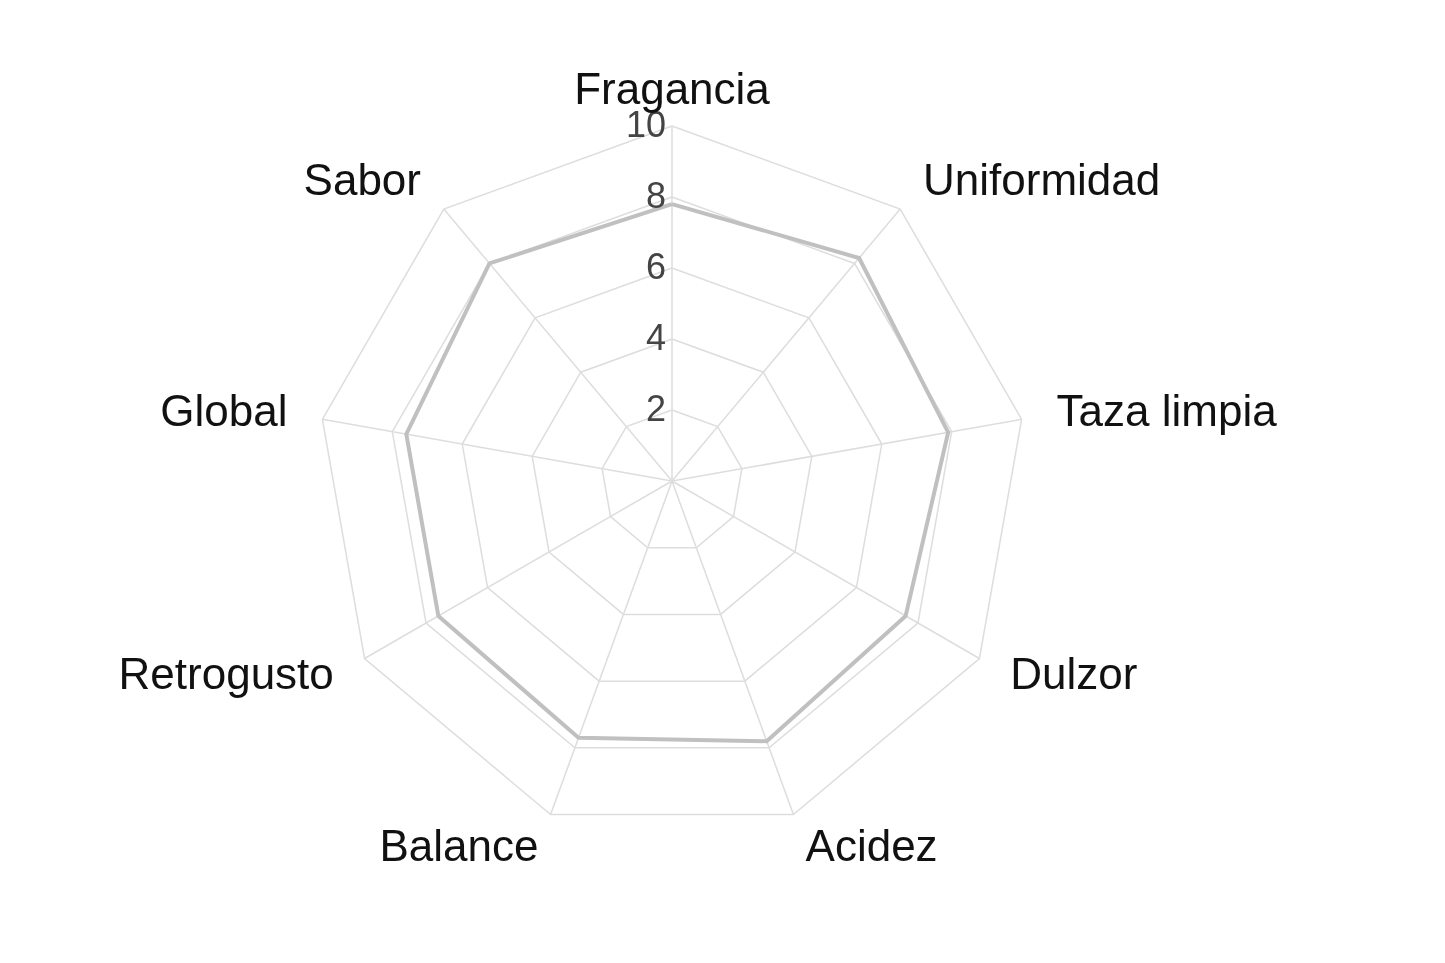 This screenshot has height=963, width=1445. I want to click on spoke-label: Balance, so click(459, 845).